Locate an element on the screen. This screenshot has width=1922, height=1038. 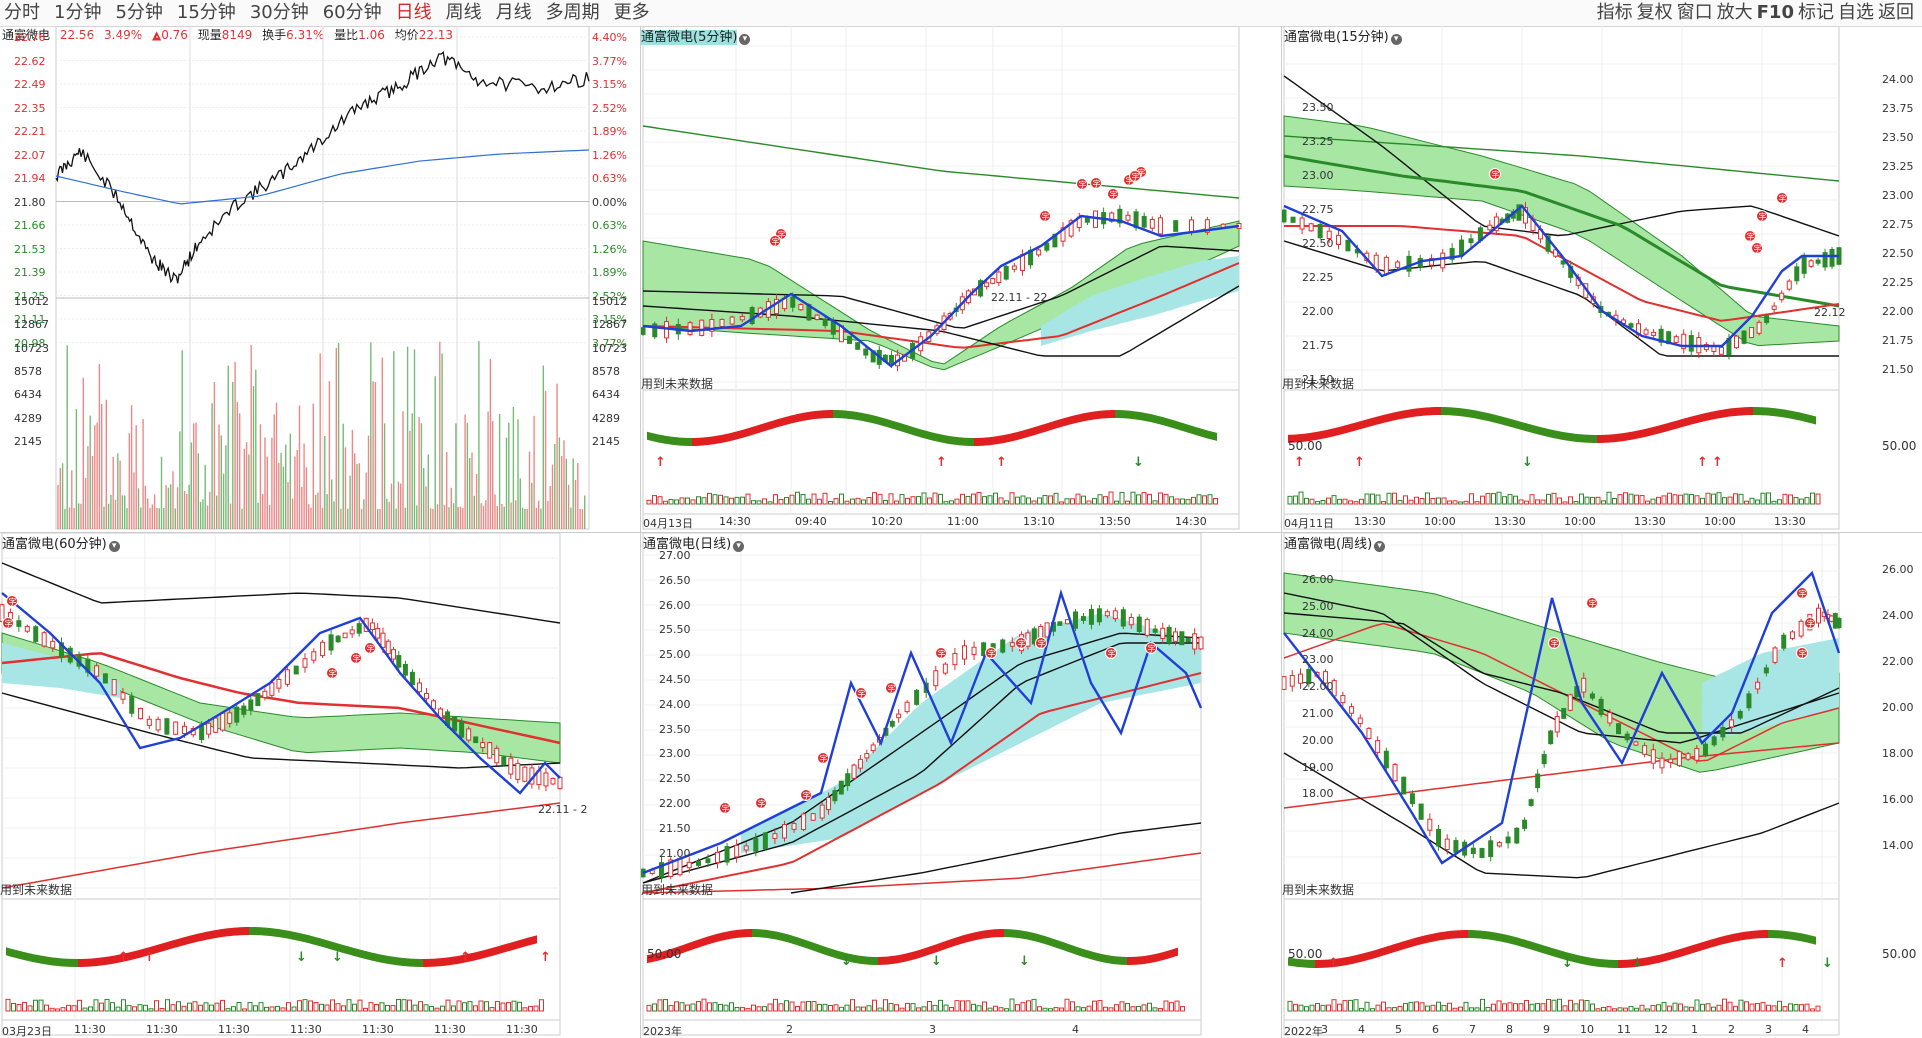
period-tab-6: 日线 is located at coordinates (413, 12).